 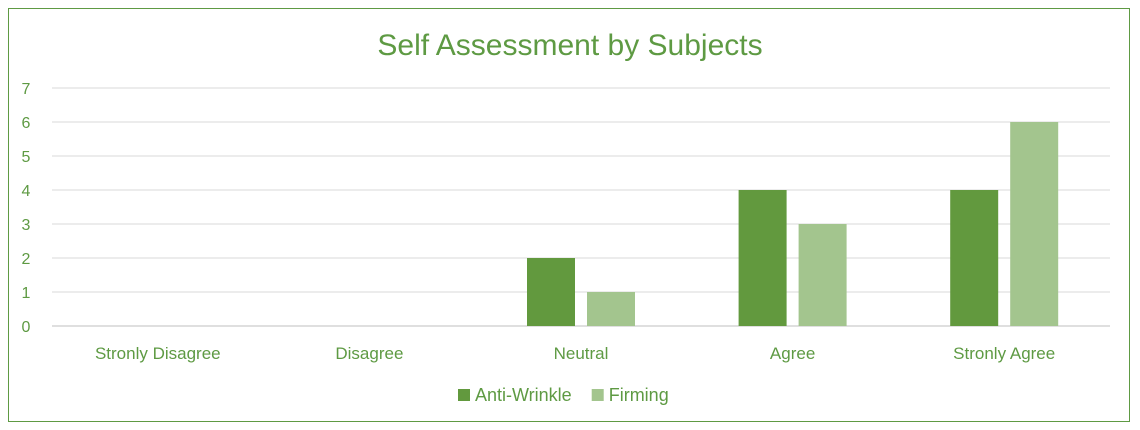 I want to click on x-category-label: Agree, so click(x=792, y=353).